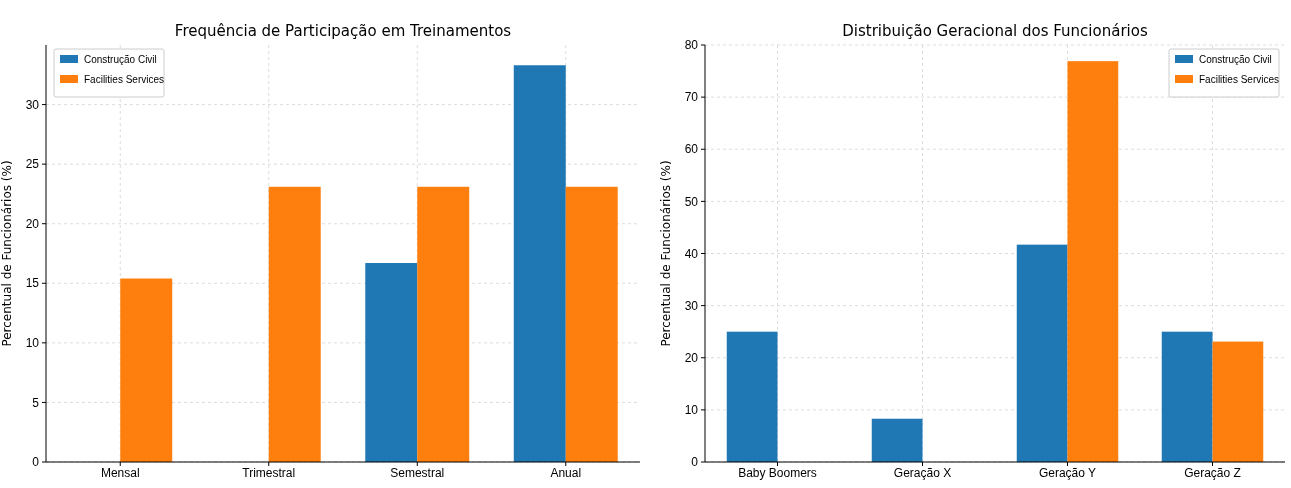 The image size is (1291, 488). Describe the element at coordinates (566, 473) in the screenshot. I see `x-tick-label: Anual` at that location.